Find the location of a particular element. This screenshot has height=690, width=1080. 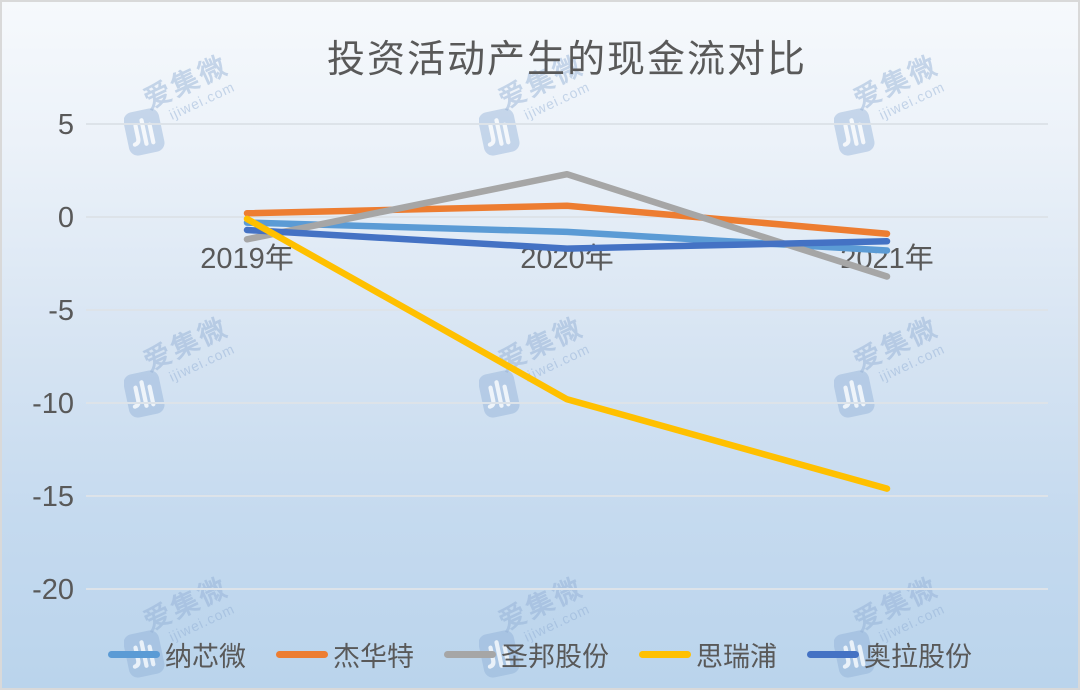

legend-item-纳芯微: 纳芯微 is located at coordinates (177, 654).